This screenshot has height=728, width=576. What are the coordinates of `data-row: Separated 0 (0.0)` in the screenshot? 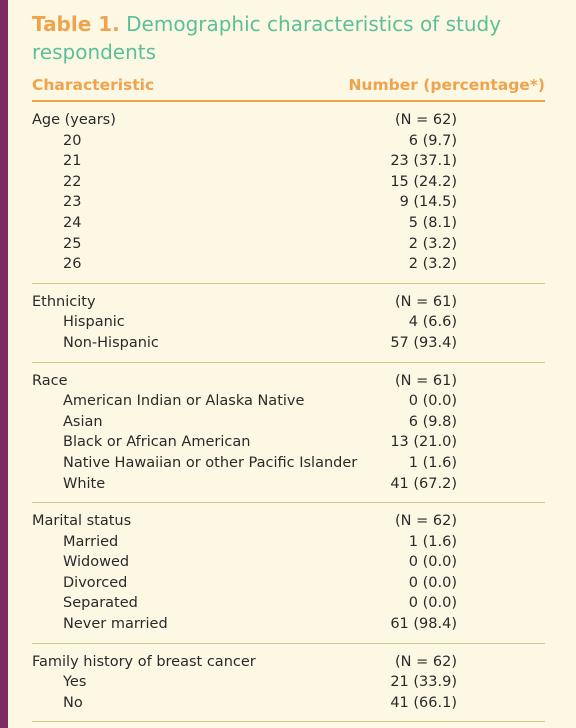 It's located at (288, 603).